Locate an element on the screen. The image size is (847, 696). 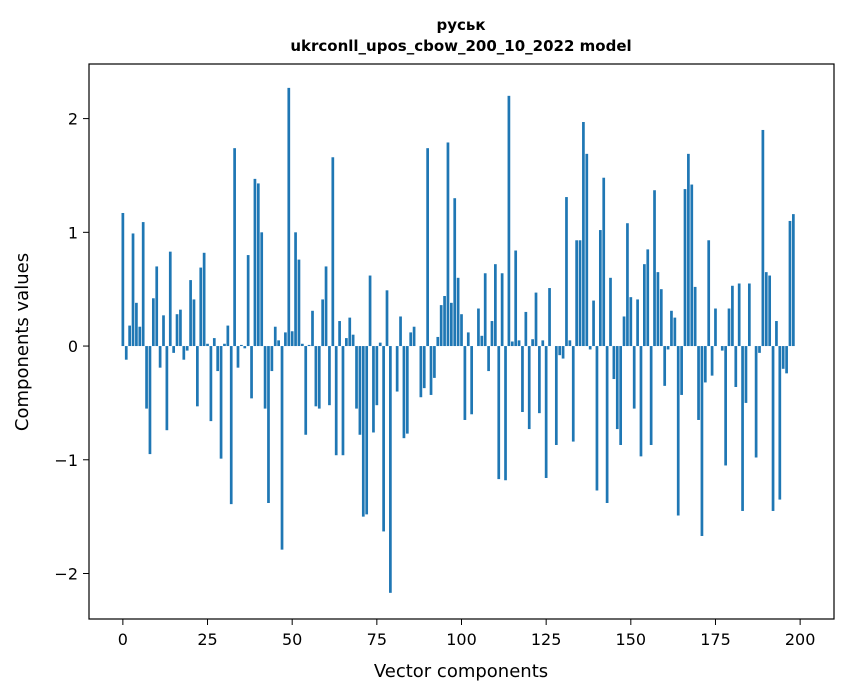
chart-title: руськ is located at coordinates (460, 25).